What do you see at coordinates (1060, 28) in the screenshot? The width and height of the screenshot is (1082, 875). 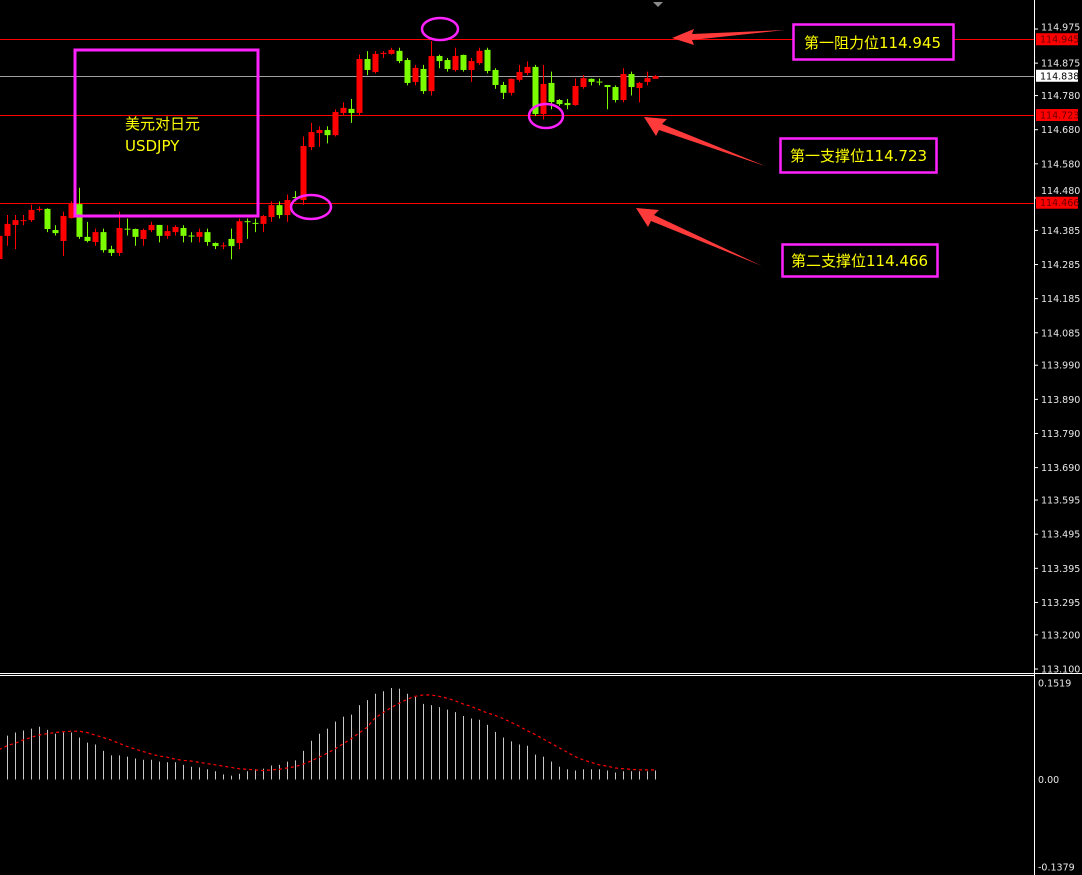 I see `price-tick-label: 114.975` at bounding box center [1060, 28].